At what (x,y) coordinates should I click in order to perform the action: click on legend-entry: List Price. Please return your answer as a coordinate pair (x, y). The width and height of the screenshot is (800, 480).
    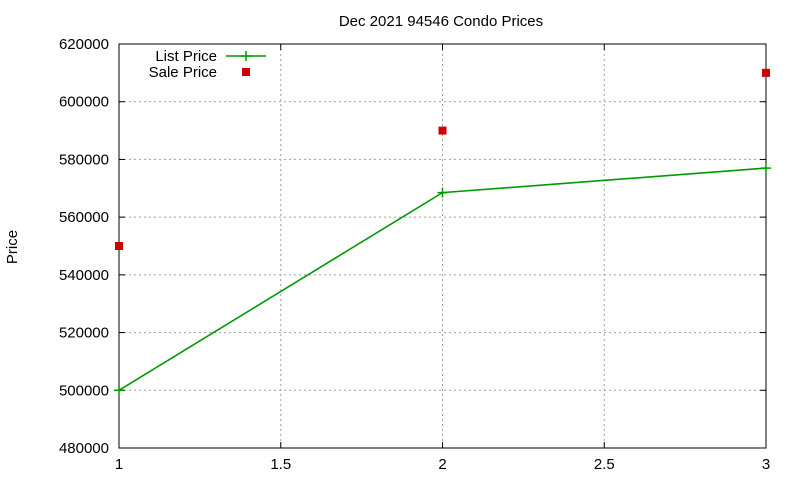
    Looking at the image, I should click on (210, 56).